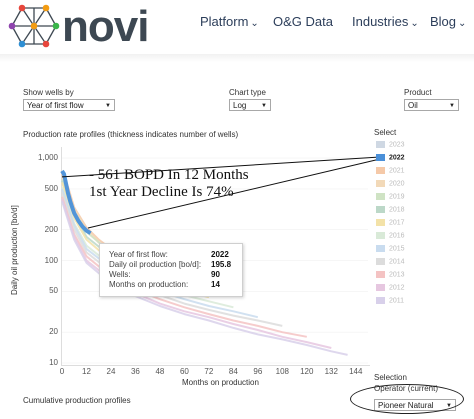  Describe the element at coordinates (47, 158) in the screenshot. I see `y-tick-label: 1,000` at that location.